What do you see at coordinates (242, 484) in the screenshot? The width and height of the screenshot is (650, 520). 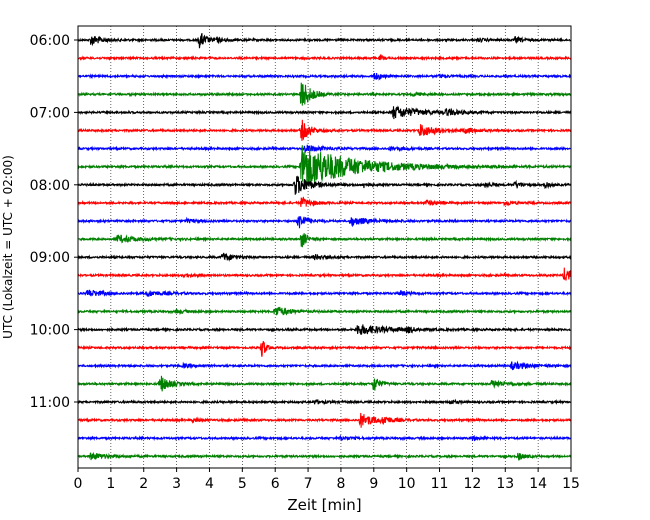 I see `x-tick-label: 5` at bounding box center [242, 484].